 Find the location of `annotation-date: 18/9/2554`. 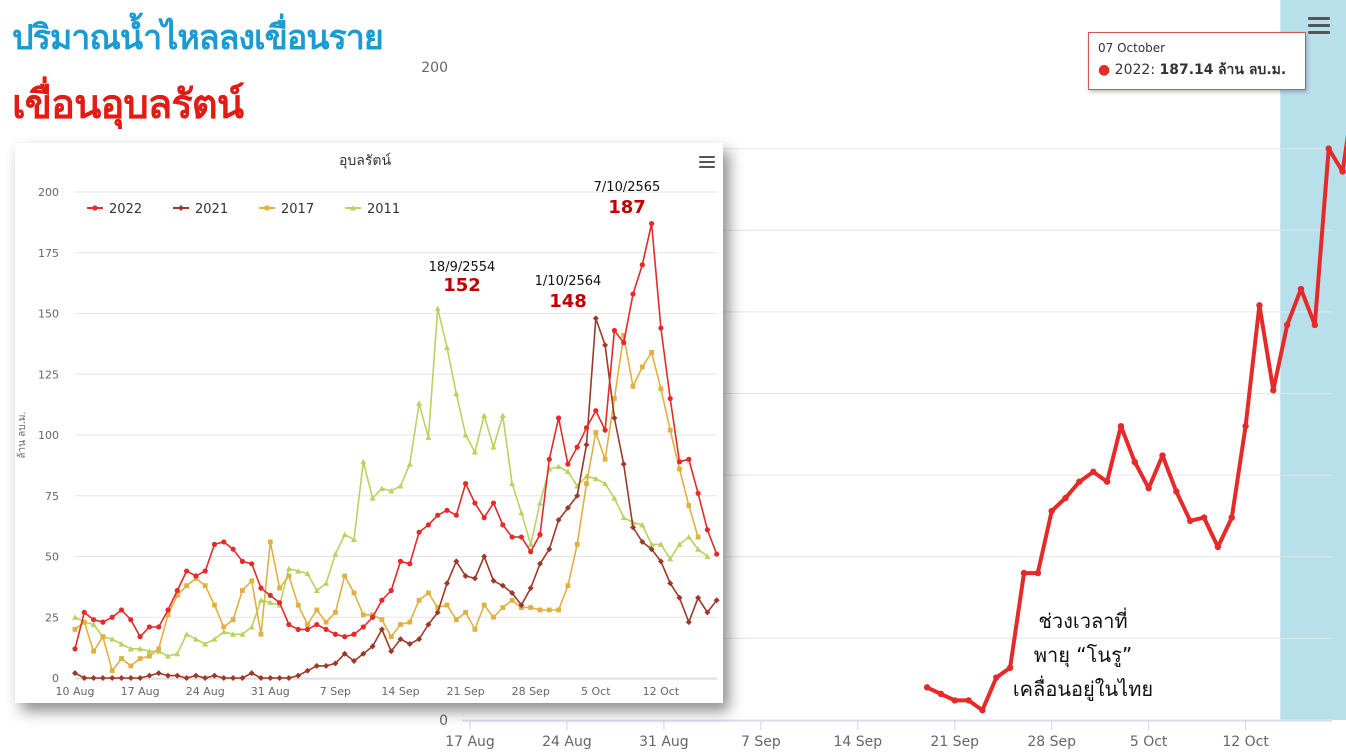

annotation-date: 18/9/2554 is located at coordinates (462, 267).